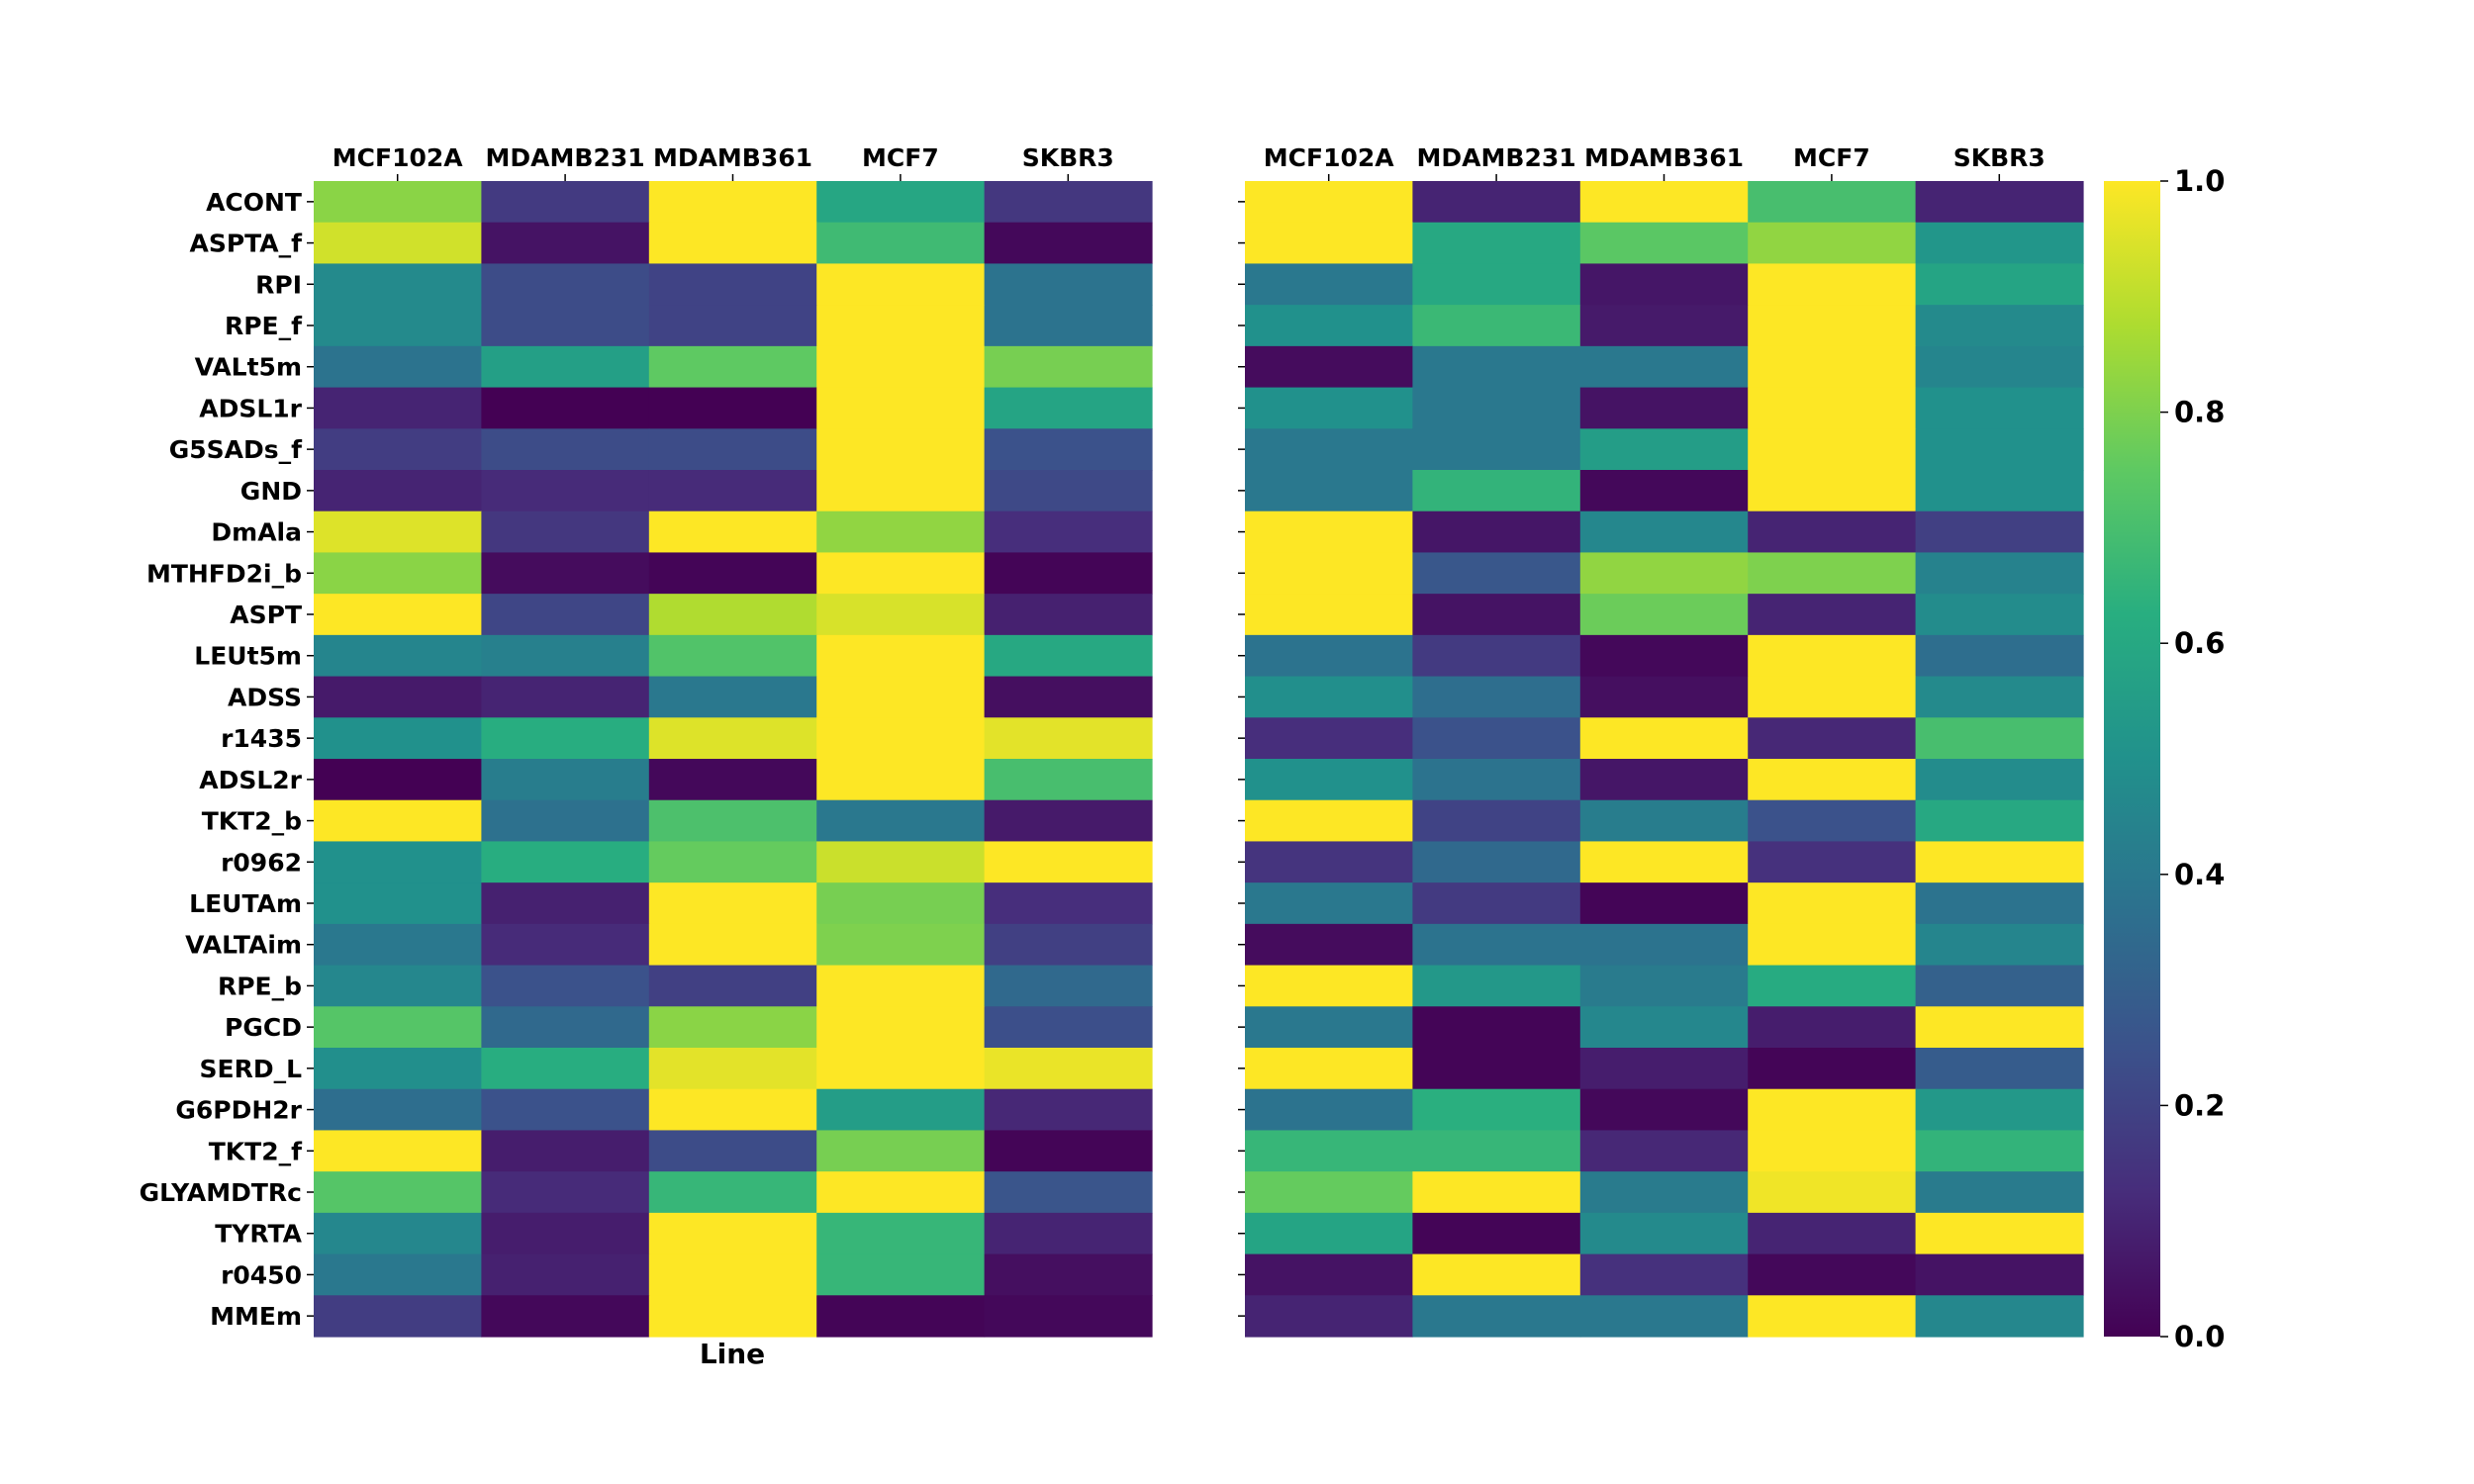 This screenshot has height=1484, width=2474. What do you see at coordinates (1068, 157) in the screenshot?
I see `heatmap-left-col-label-4: SKBR3` at bounding box center [1068, 157].